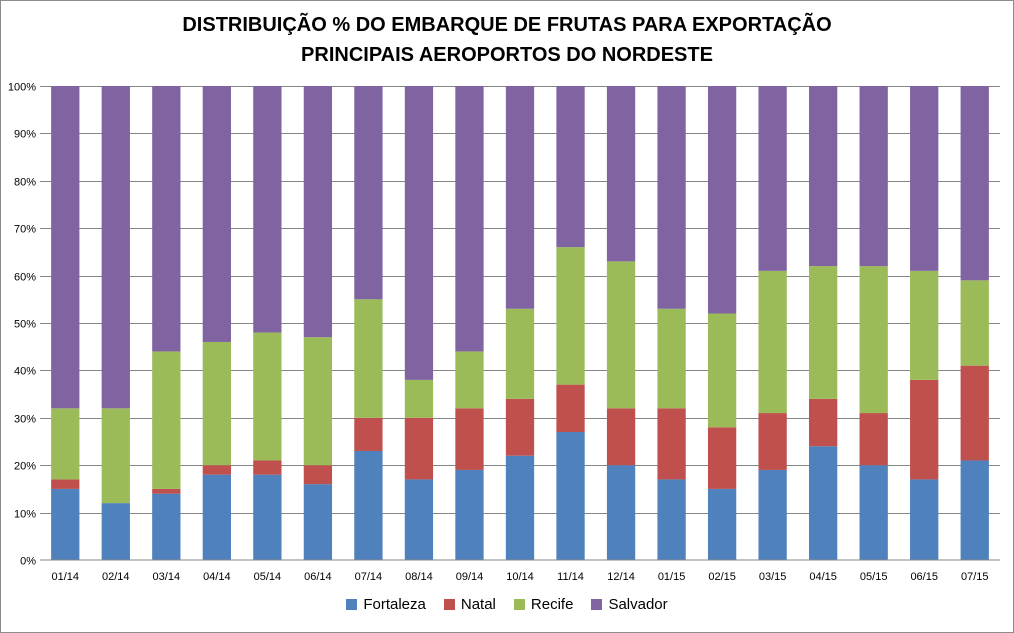 The height and width of the screenshot is (633, 1014). What do you see at coordinates (167, 577) in the screenshot?
I see `x-tick-label: 03/14` at bounding box center [167, 577].